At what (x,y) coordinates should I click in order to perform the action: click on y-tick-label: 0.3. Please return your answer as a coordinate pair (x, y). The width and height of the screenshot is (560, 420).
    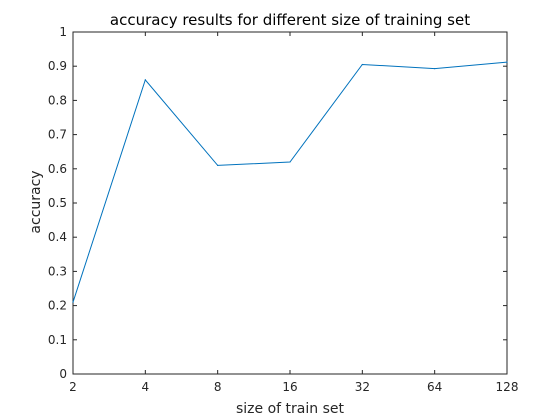
    Looking at the image, I should click on (57, 271).